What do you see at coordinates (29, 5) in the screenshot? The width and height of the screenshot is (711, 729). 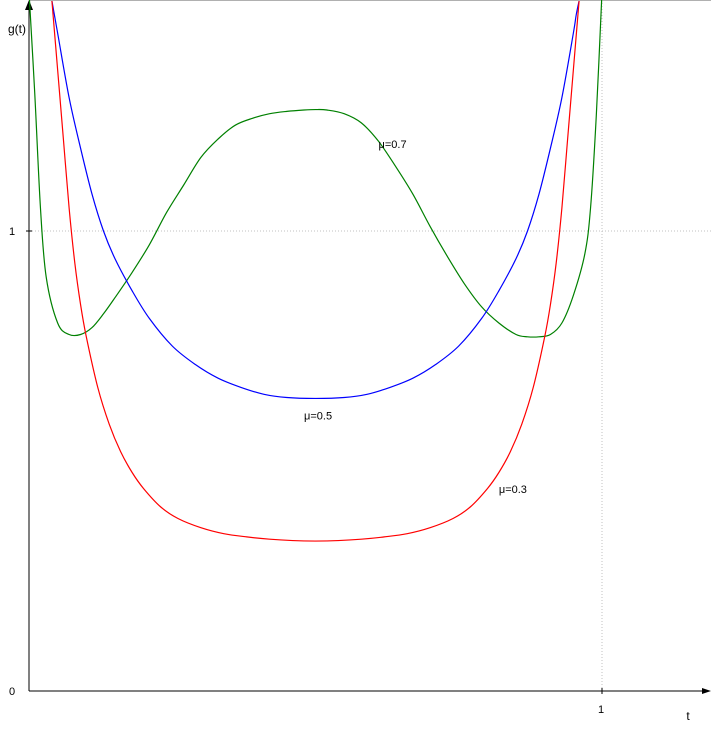 I see `y-axis-arrow-icon` at bounding box center [29, 5].